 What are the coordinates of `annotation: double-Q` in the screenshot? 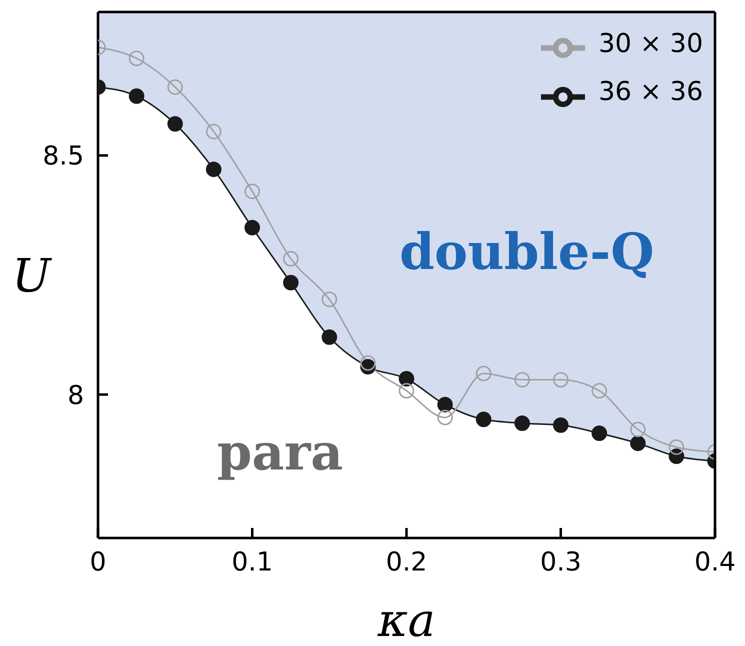 It's located at (526, 251).